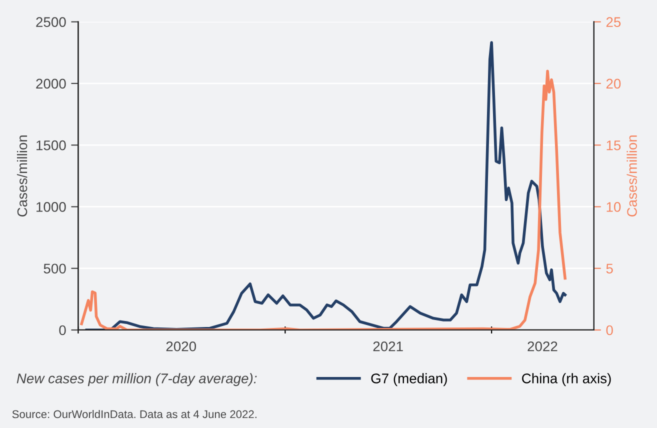 The width and height of the screenshot is (657, 428). I want to click on legend-label: China (rh axis), so click(566, 379).